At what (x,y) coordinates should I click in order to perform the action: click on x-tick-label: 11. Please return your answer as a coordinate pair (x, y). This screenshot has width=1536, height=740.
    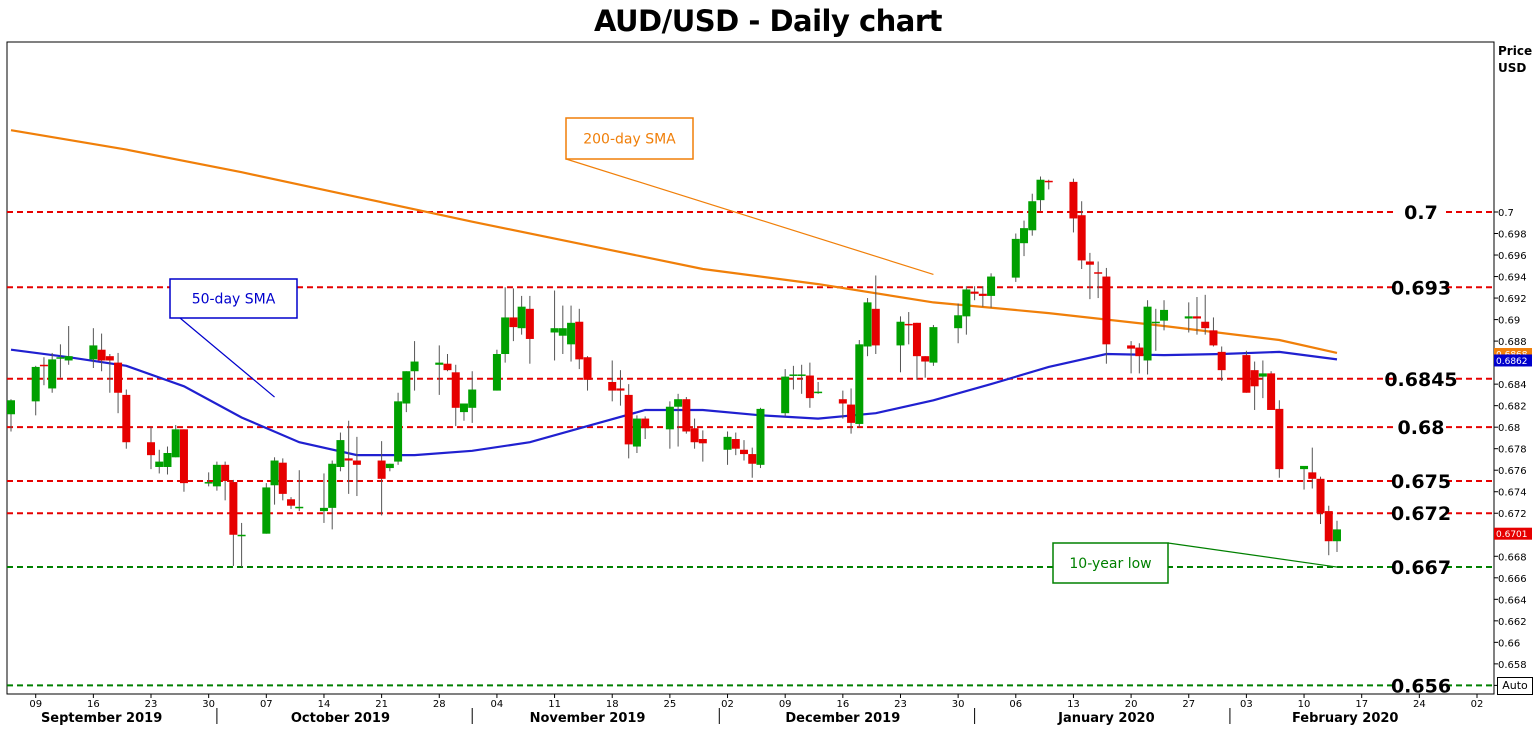
    Looking at the image, I should click on (554, 704).